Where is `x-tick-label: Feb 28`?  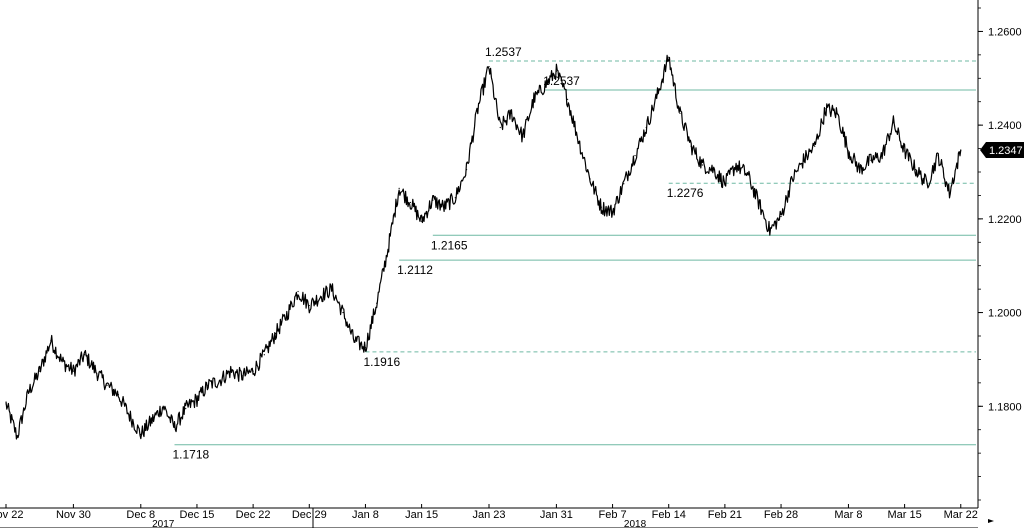
x-tick-label: Feb 28 is located at coordinates (781, 515).